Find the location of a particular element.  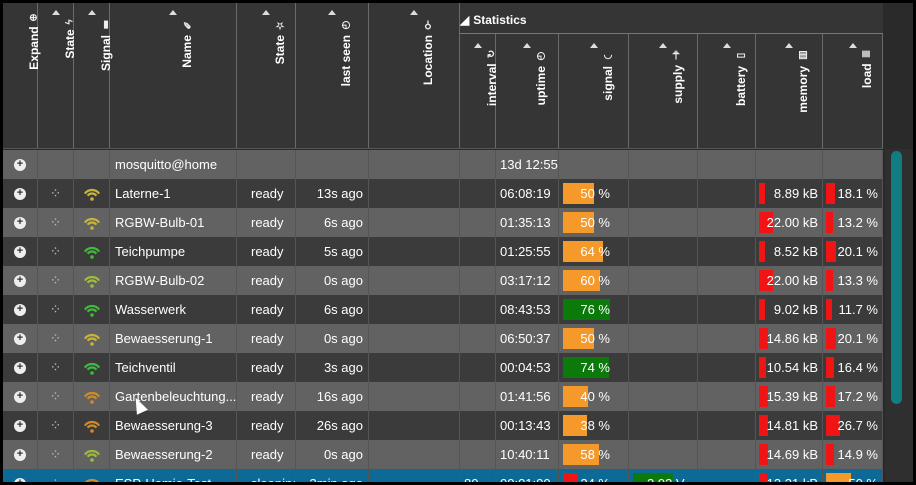

signal-percent-cell: 64 % is located at coordinates (594, 251).